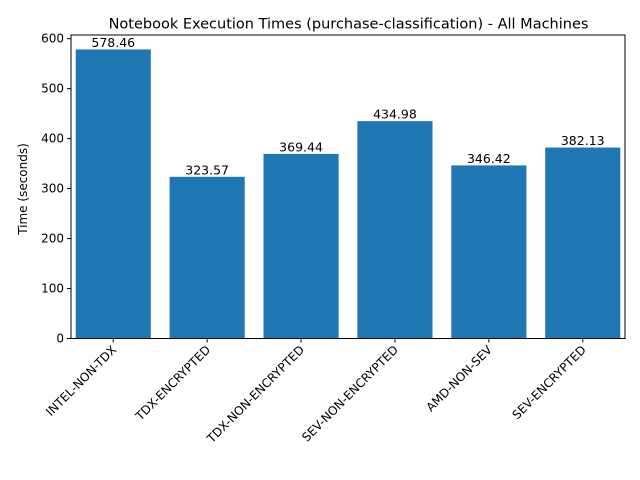  Describe the element at coordinates (52, 289) in the screenshot. I see `y-tick-label: 100` at that location.